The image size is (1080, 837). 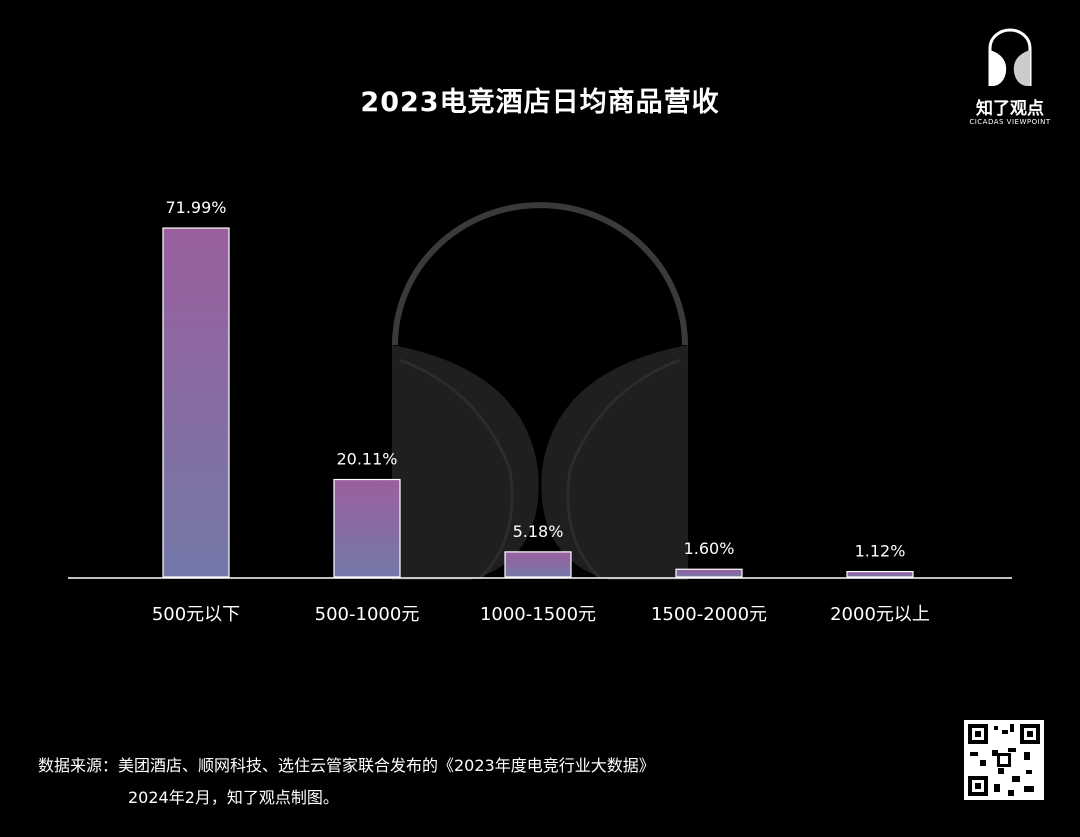 I want to click on value-label-1: 71.99%, so click(x=195, y=207).